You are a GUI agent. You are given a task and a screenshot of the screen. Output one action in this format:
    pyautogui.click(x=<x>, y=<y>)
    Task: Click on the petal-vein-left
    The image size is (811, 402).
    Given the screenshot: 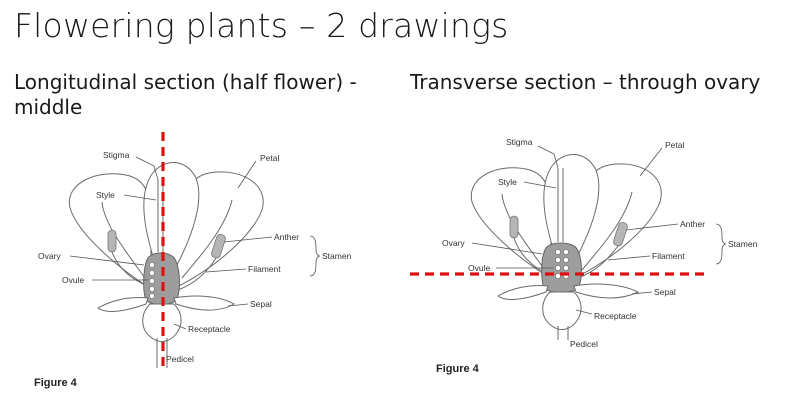 What is the action you would take?
    pyautogui.click(x=123, y=240)
    